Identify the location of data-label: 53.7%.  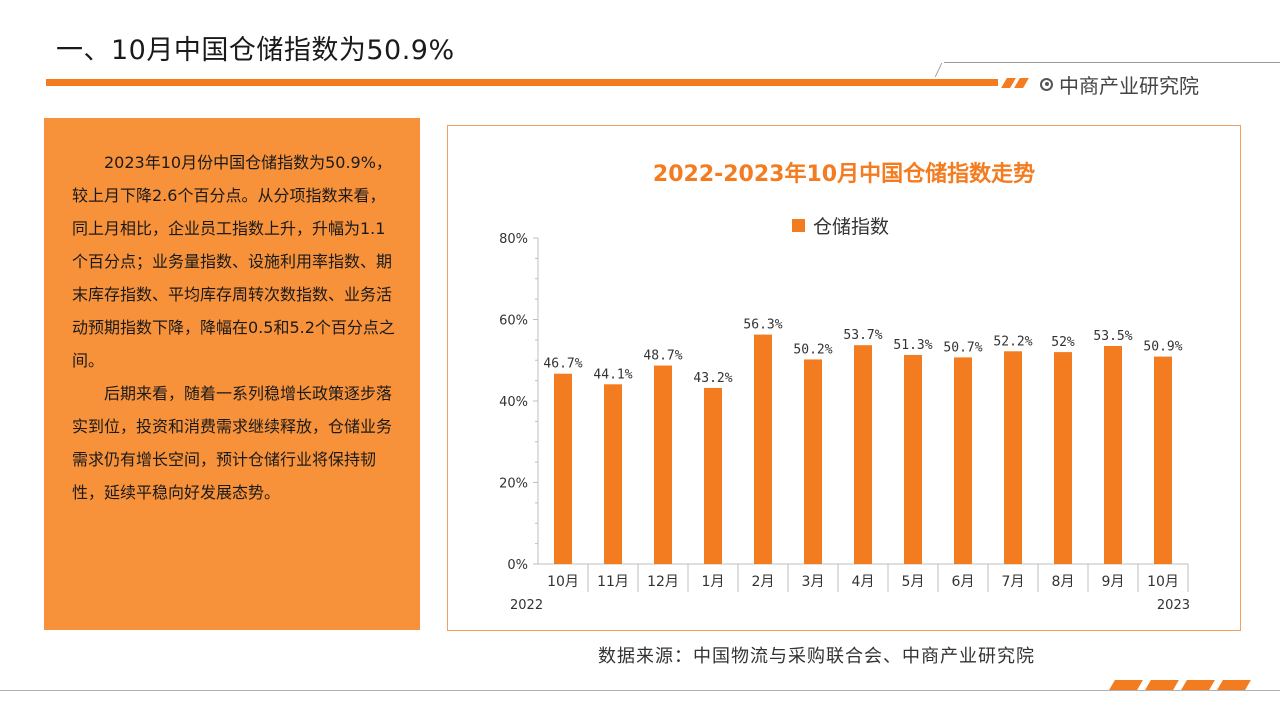
(862, 335).